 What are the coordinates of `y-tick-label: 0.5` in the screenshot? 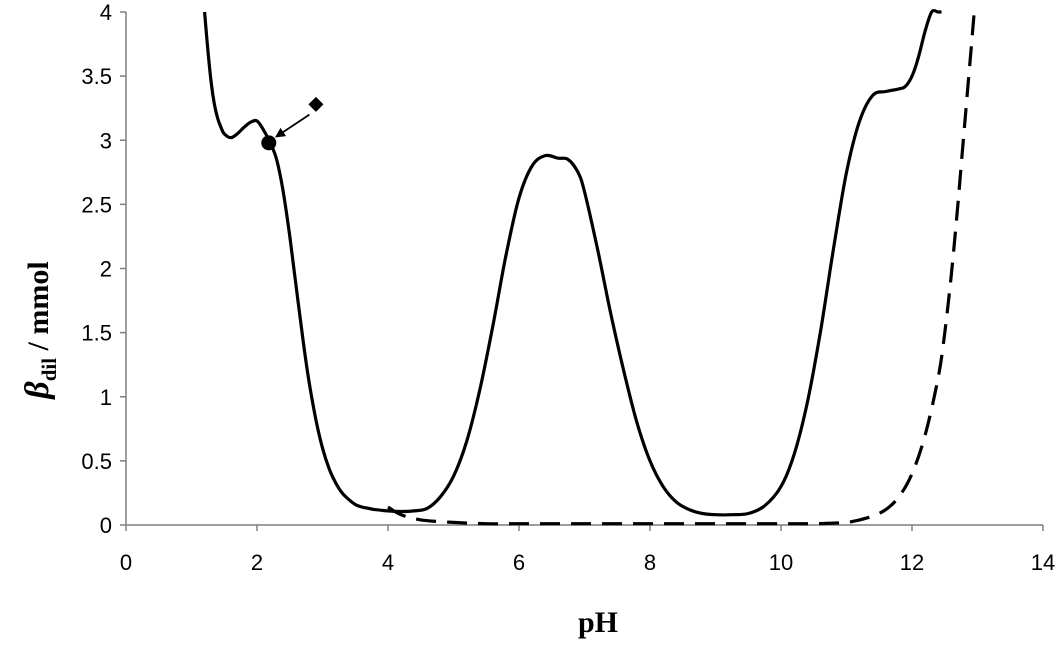 It's located at (96, 461).